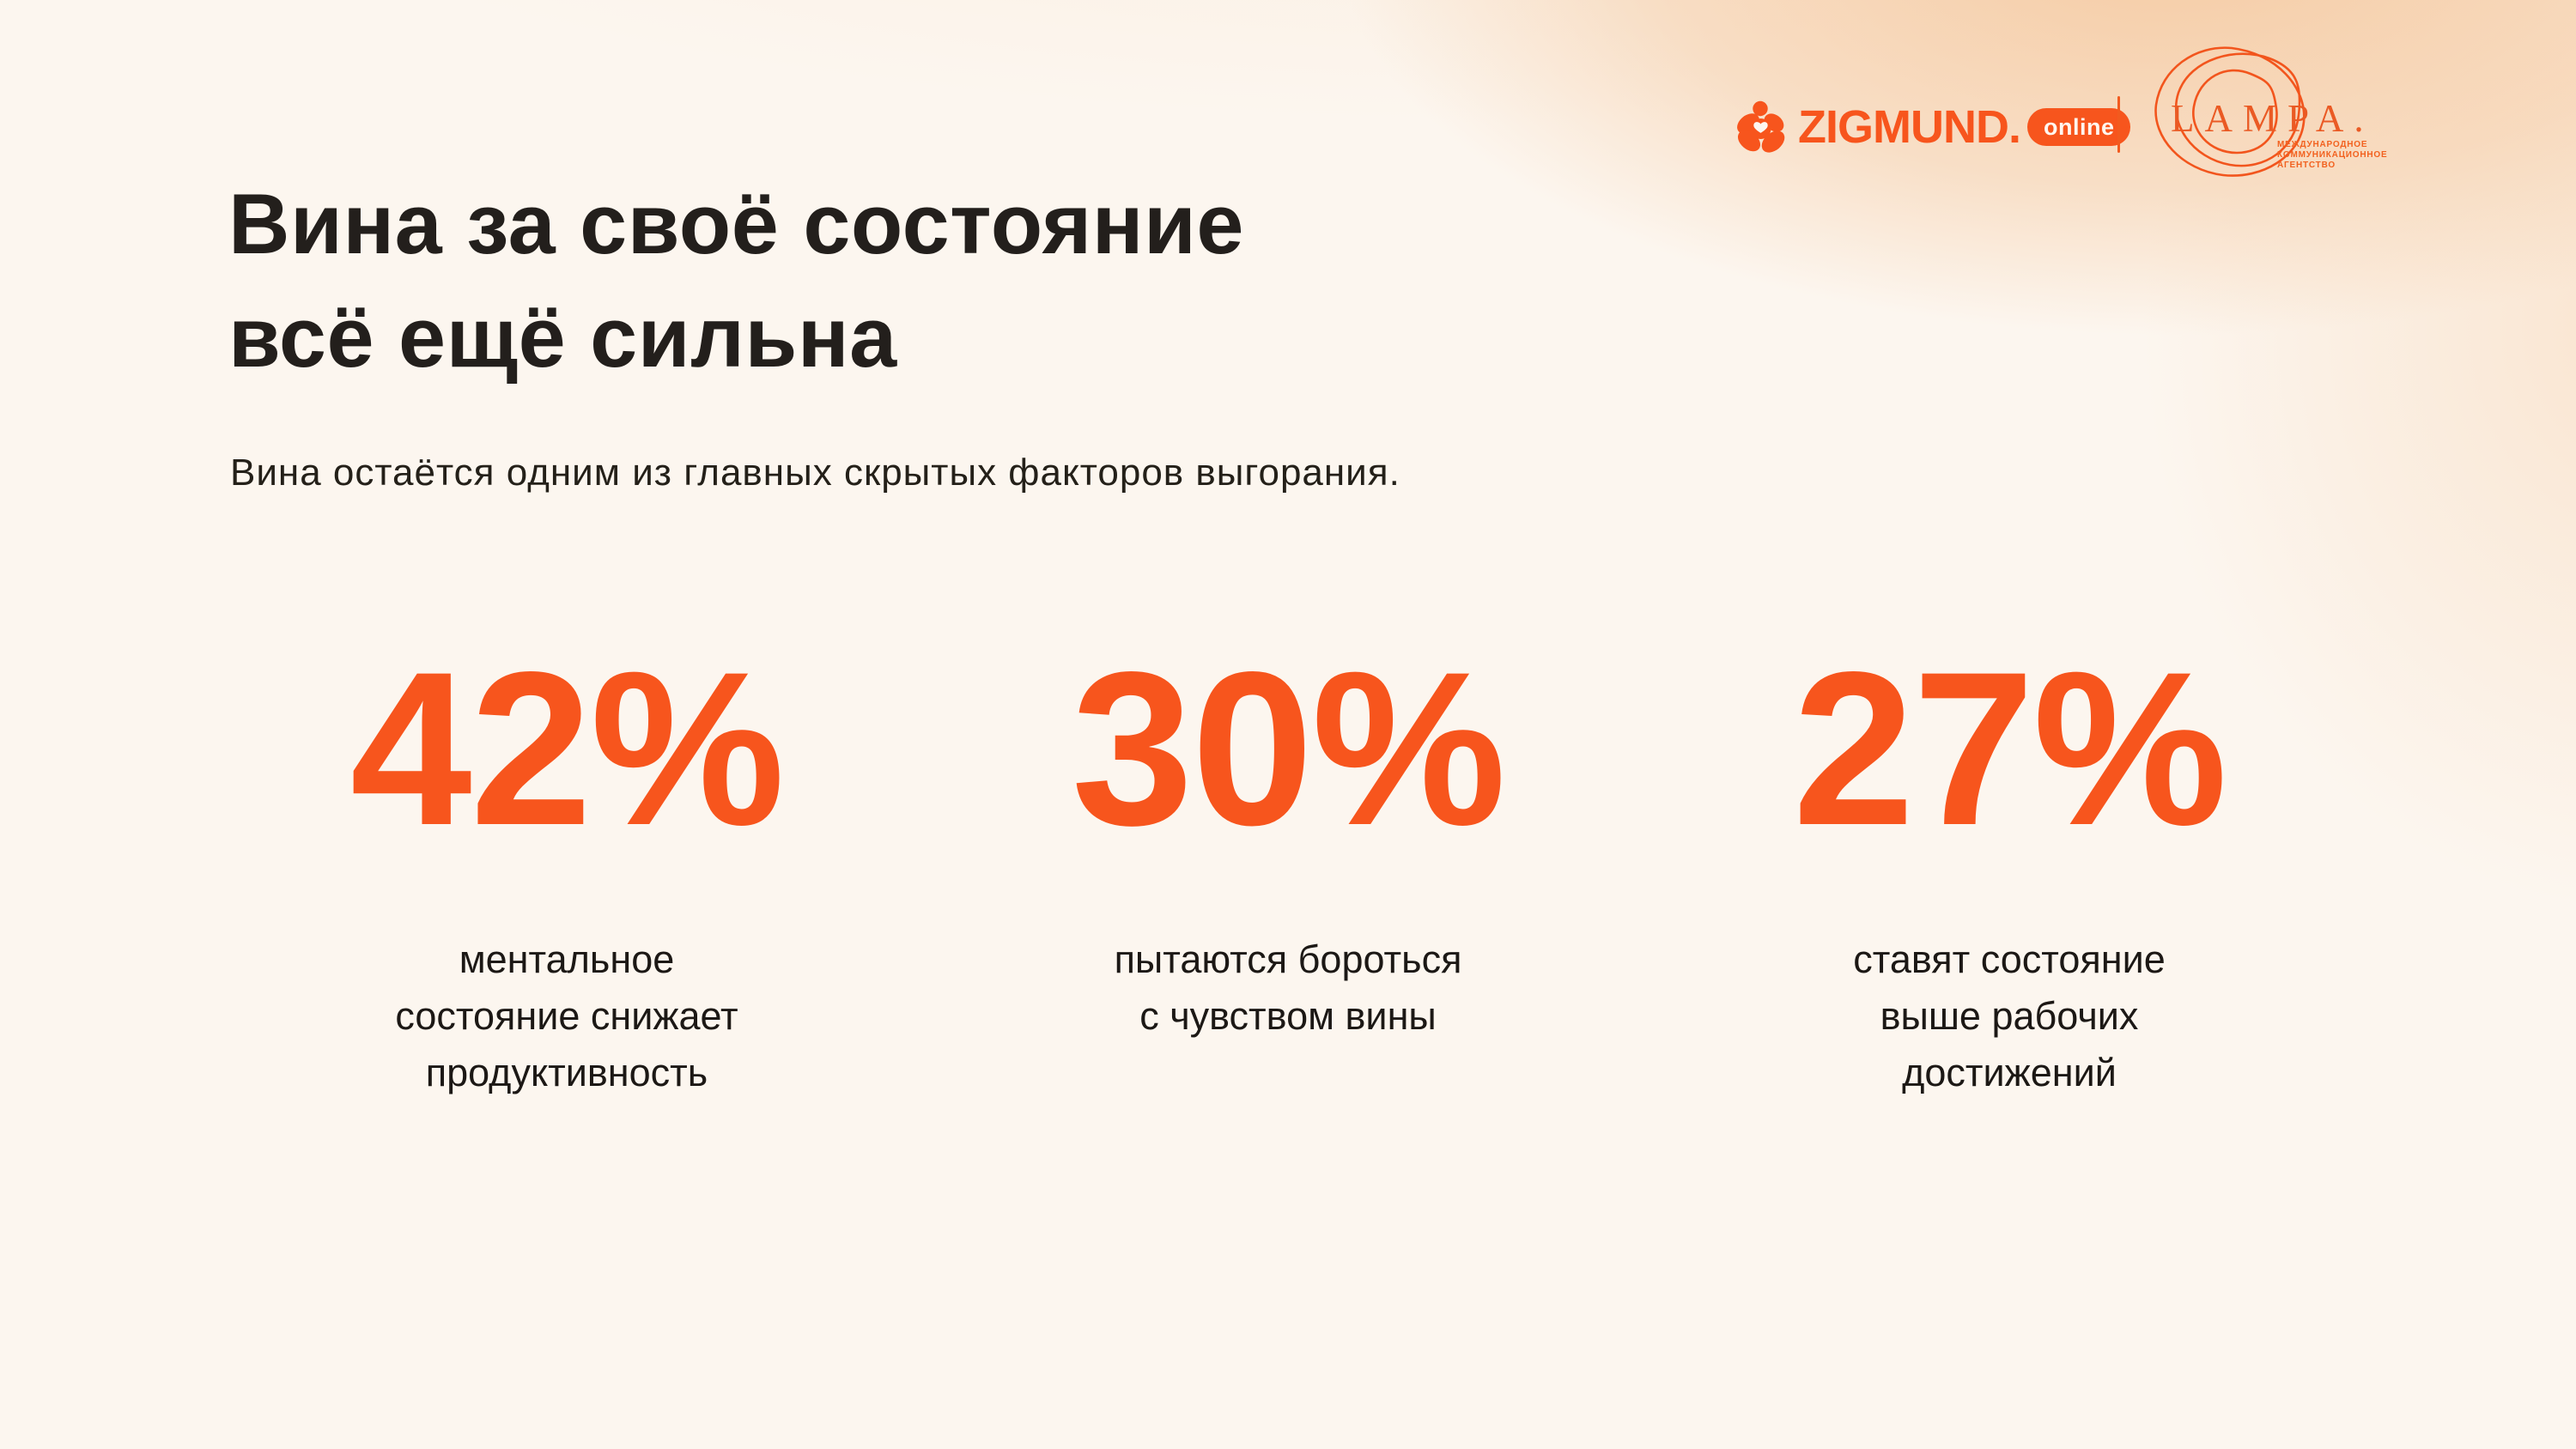  I want to click on stat-caption: ставят состояние выше рабочих достижений, so click(2010, 1016).